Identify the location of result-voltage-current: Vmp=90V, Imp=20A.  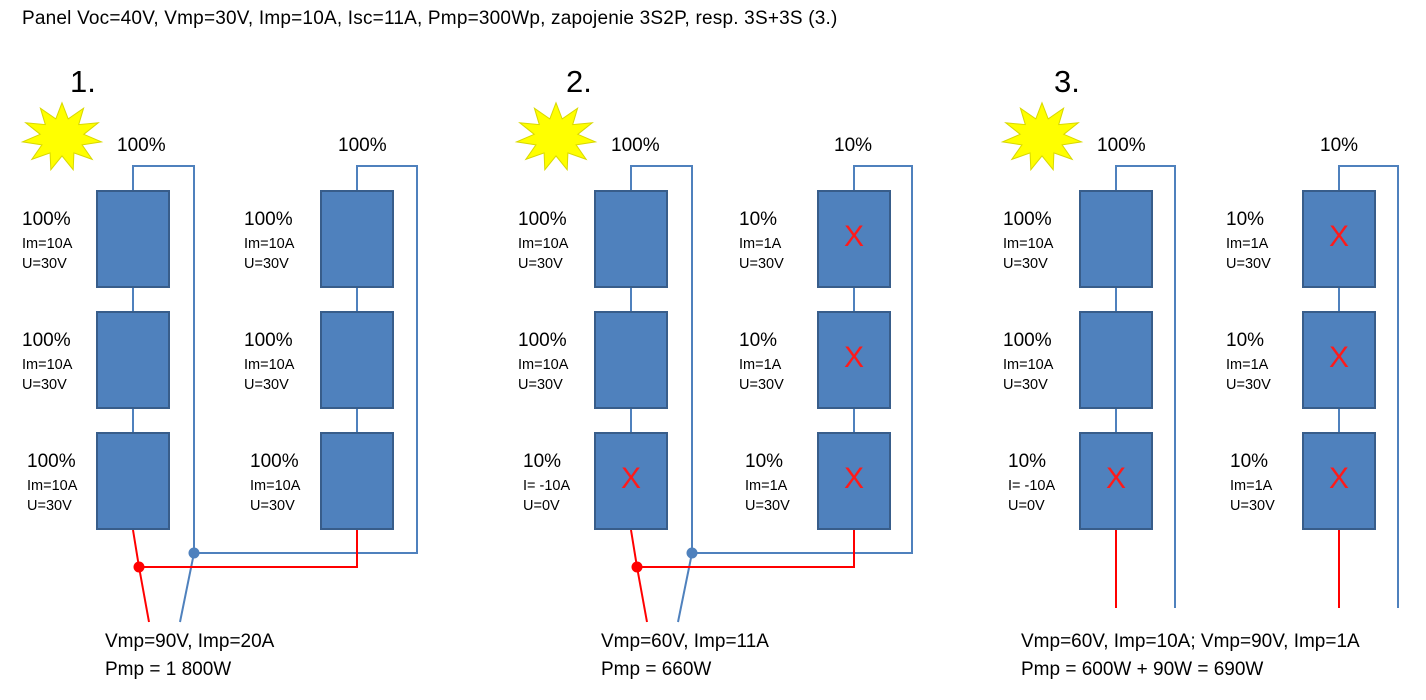
(190, 641).